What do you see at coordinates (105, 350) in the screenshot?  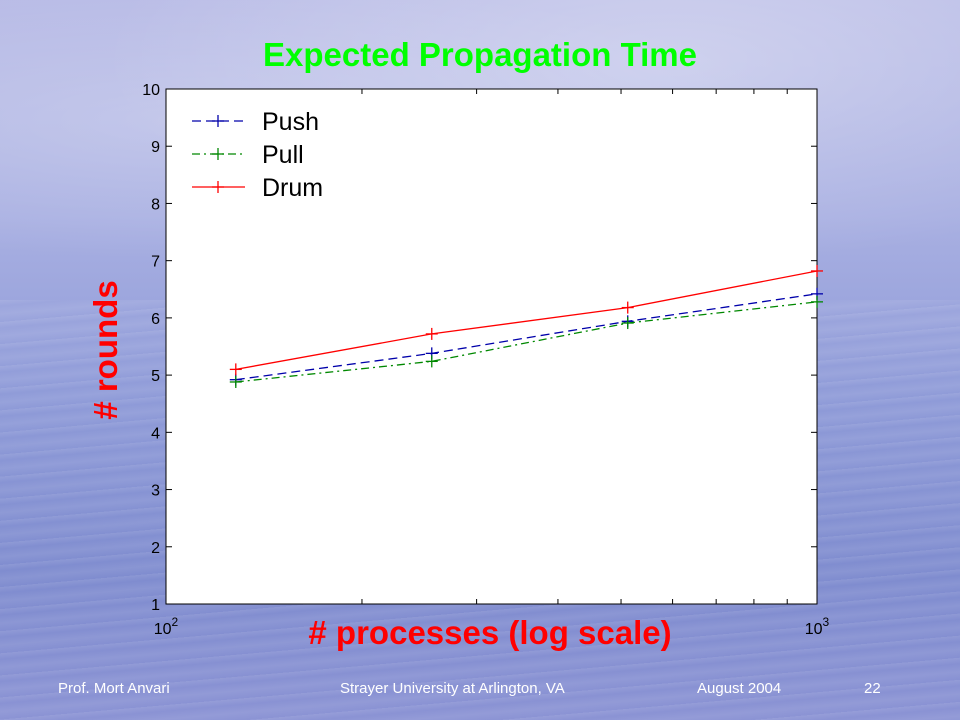 I see `y-axis-label: # rounds` at bounding box center [105, 350].